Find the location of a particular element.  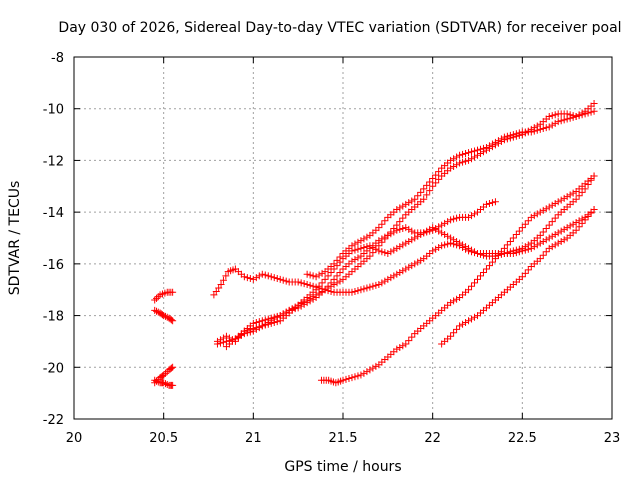

x-tick-label: 20.5 is located at coordinates (163, 438).